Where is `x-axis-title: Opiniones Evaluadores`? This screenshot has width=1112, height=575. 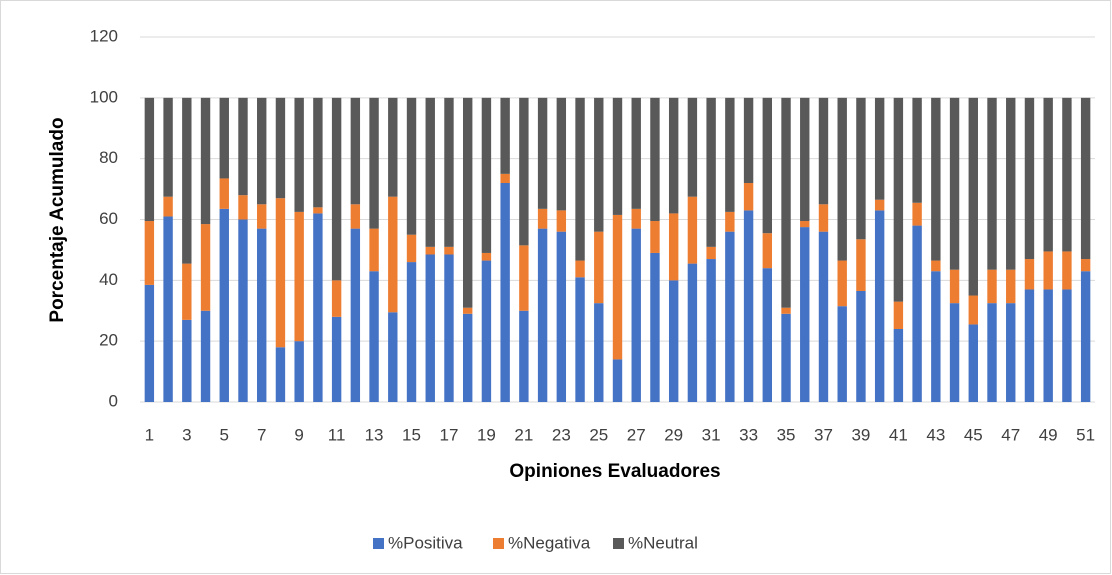
x-axis-title: Opiniones Evaluadores is located at coordinates (614, 471).